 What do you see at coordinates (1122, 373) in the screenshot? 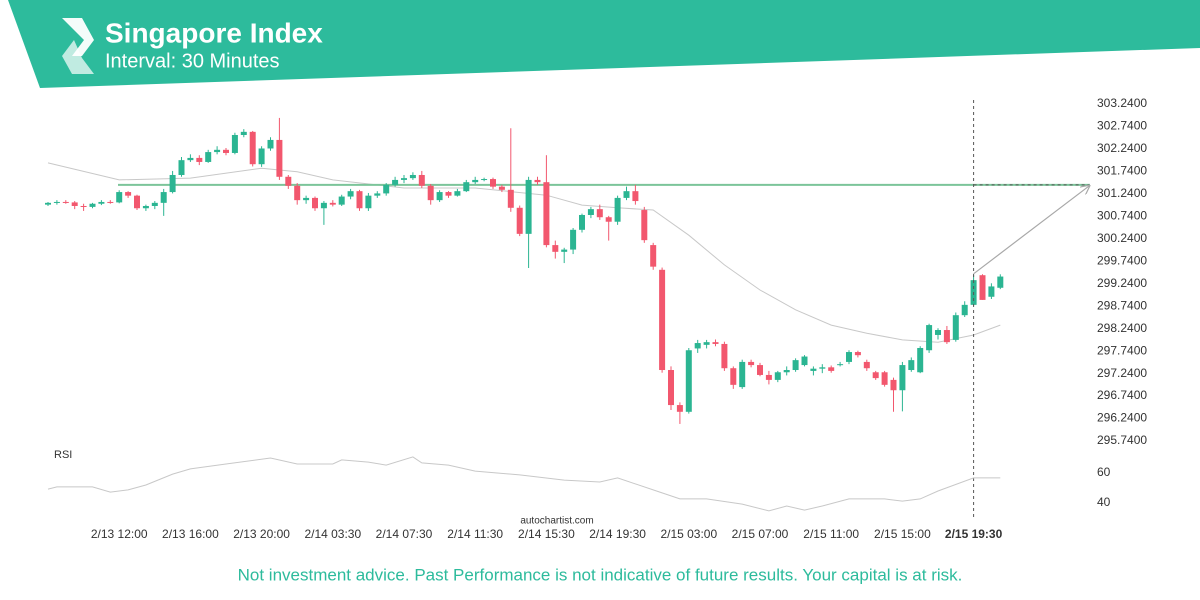
I see `y-tick-label: 297.2400` at bounding box center [1122, 373].